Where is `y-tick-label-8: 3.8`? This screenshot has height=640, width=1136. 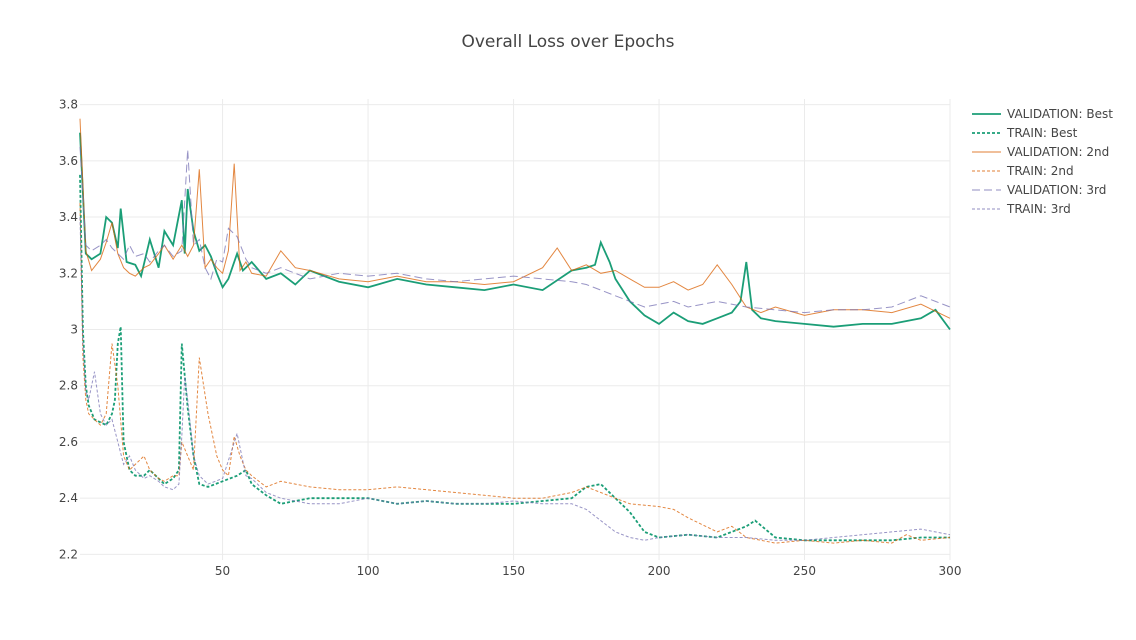 y-tick-label-8: 3.8 is located at coordinates (68, 105).